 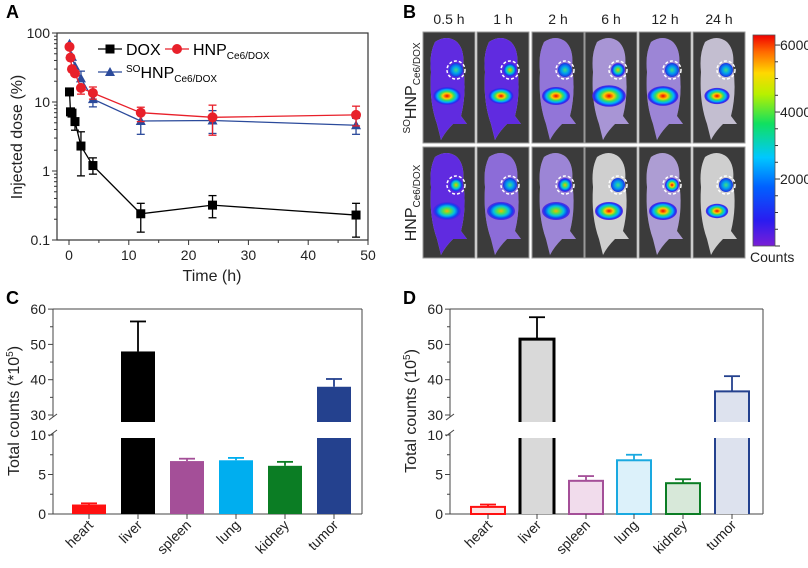 I want to click on plot-frame, so click(x=212, y=136).